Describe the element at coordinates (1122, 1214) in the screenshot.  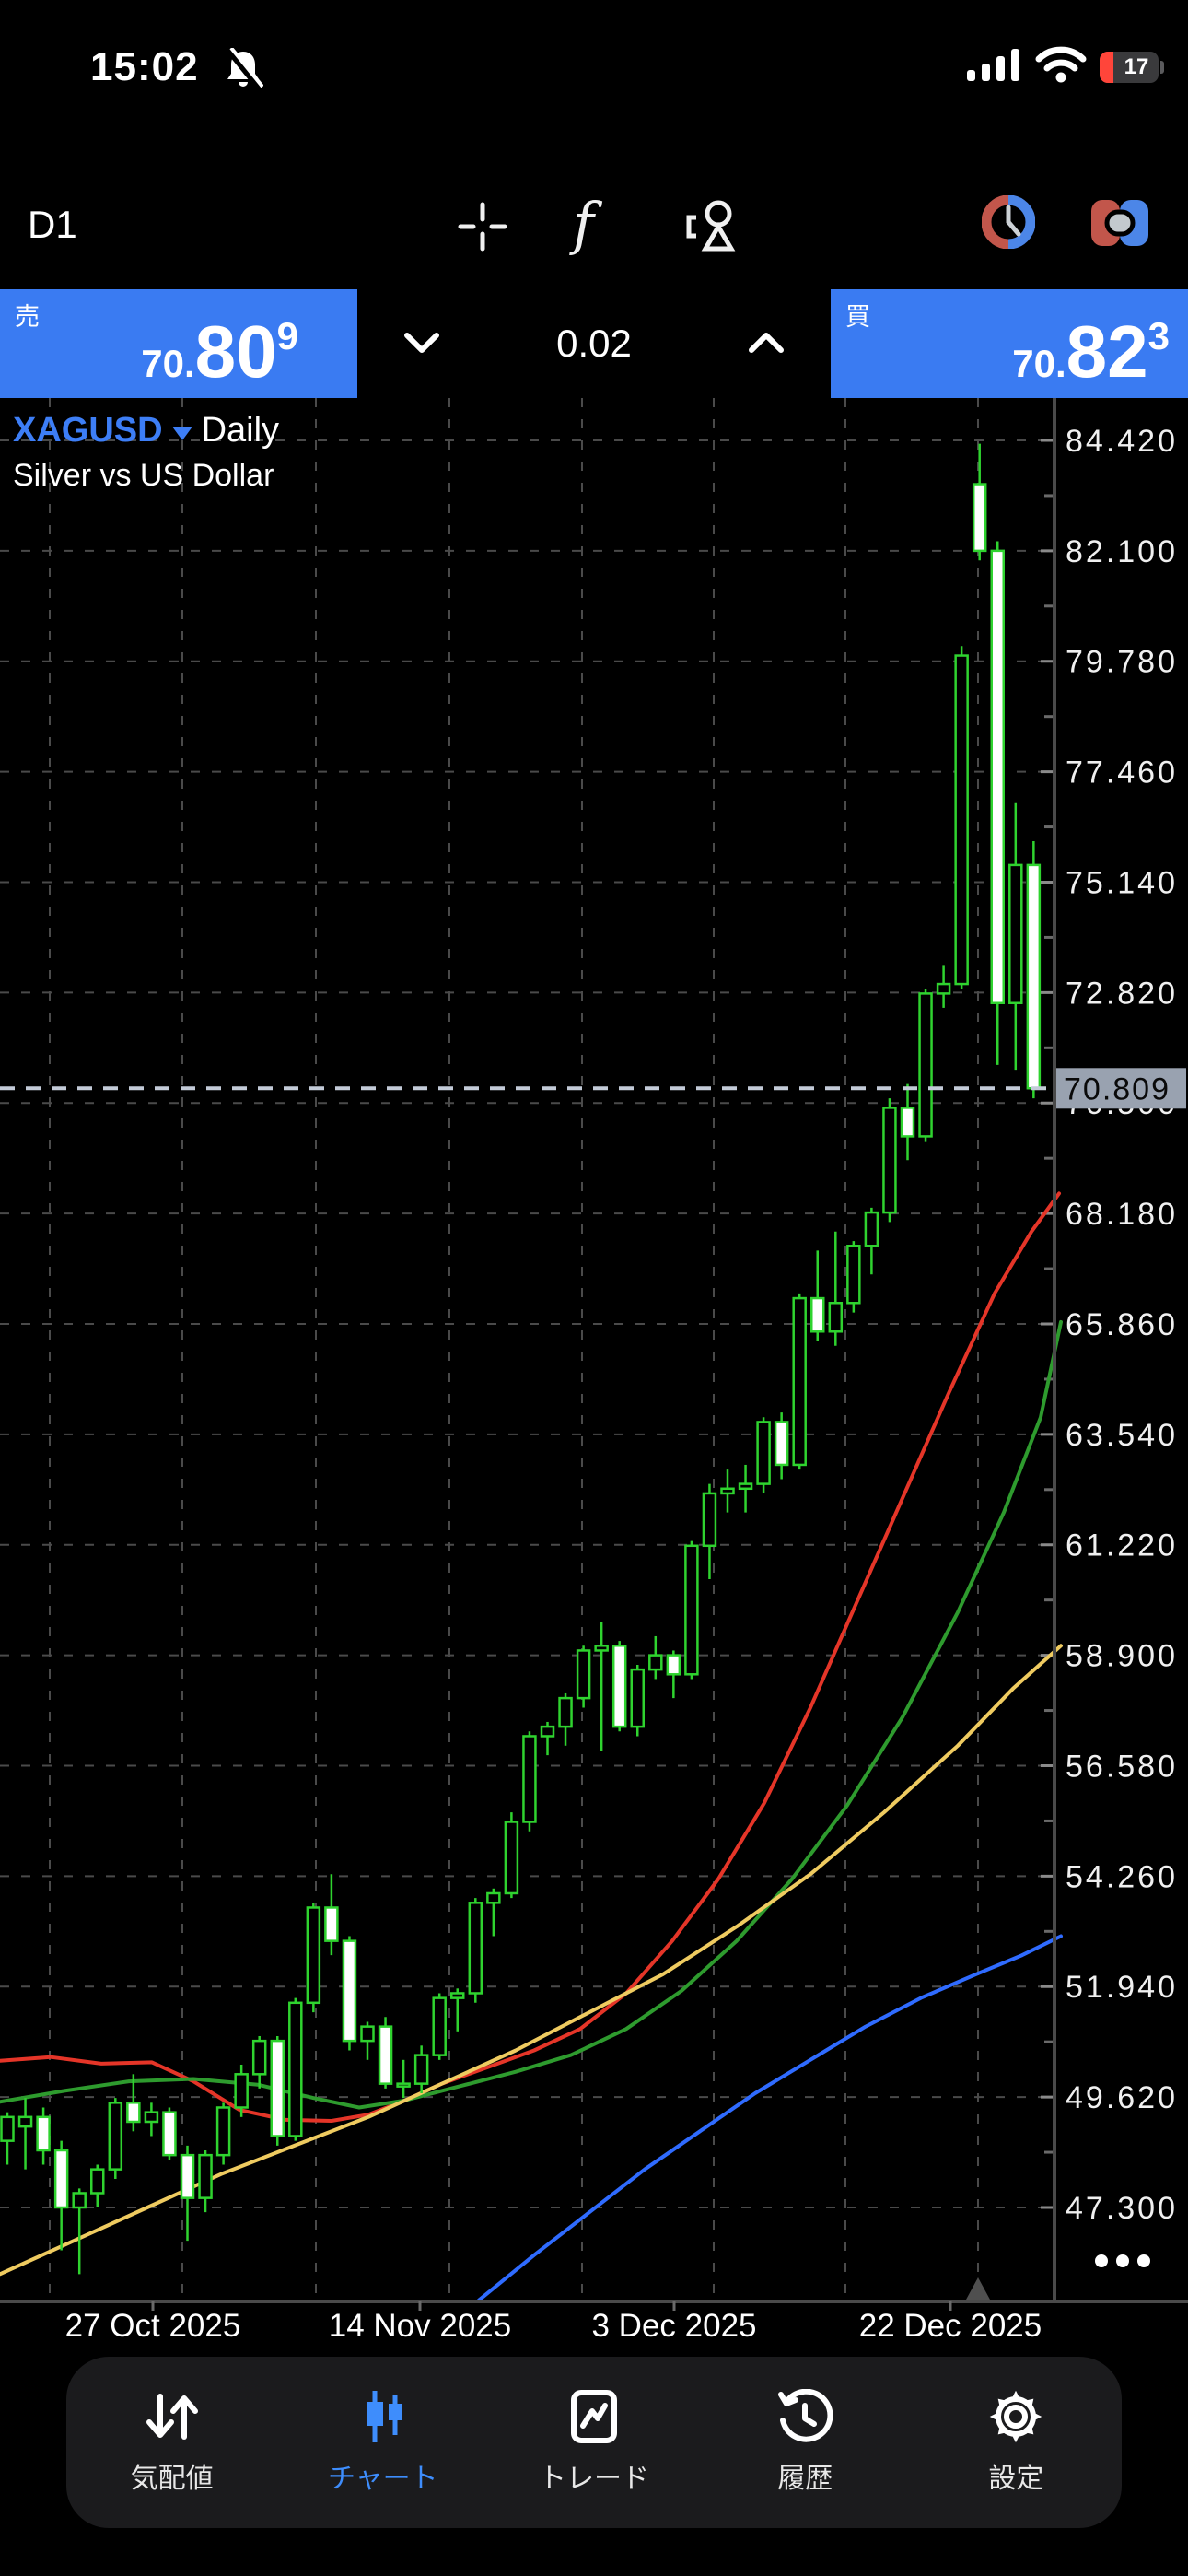
I see `price-tick-label: 68.180` at that location.